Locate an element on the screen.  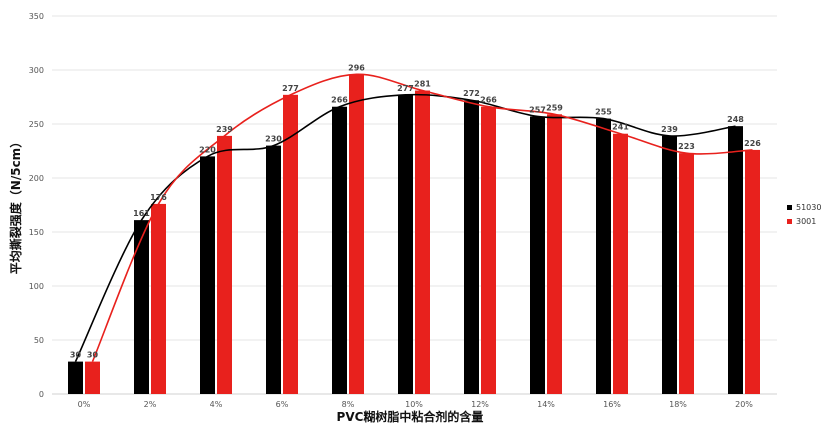
bar-3001-10% is located at coordinates (422, 242).